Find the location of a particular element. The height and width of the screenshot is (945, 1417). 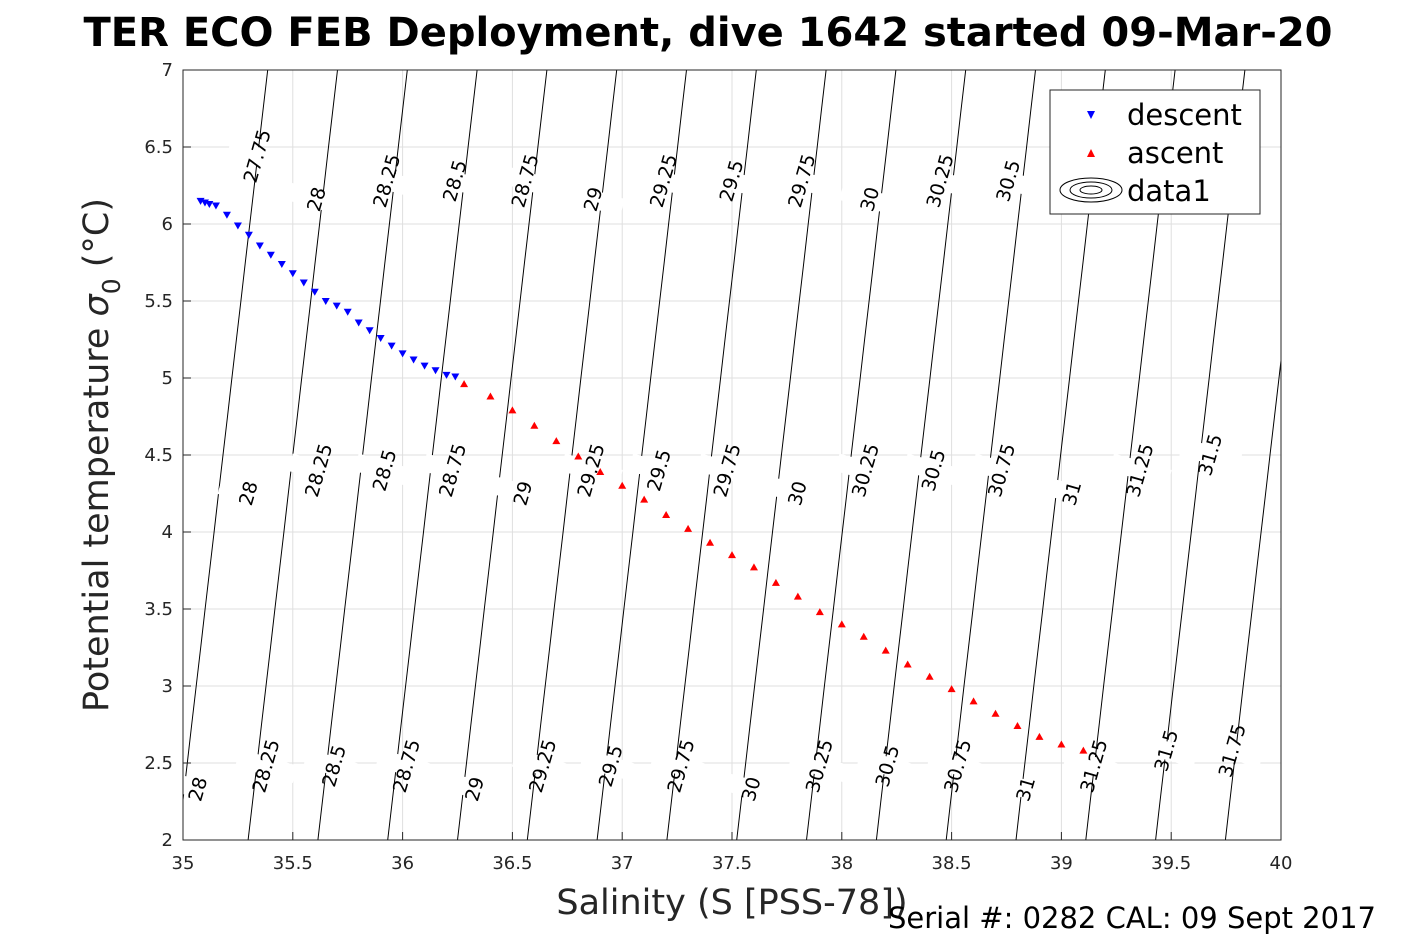

y-tick-label: 6 is located at coordinates (167, 224).